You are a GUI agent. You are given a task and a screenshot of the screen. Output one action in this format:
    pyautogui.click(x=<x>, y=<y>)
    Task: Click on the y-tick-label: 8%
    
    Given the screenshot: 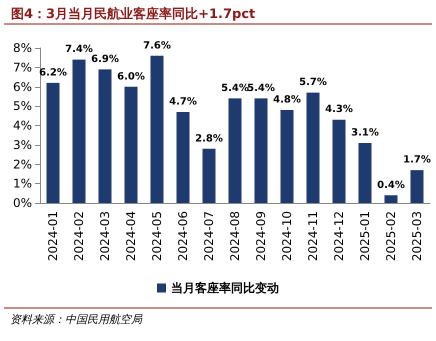 What is the action you would take?
    pyautogui.click(x=22, y=48)
    